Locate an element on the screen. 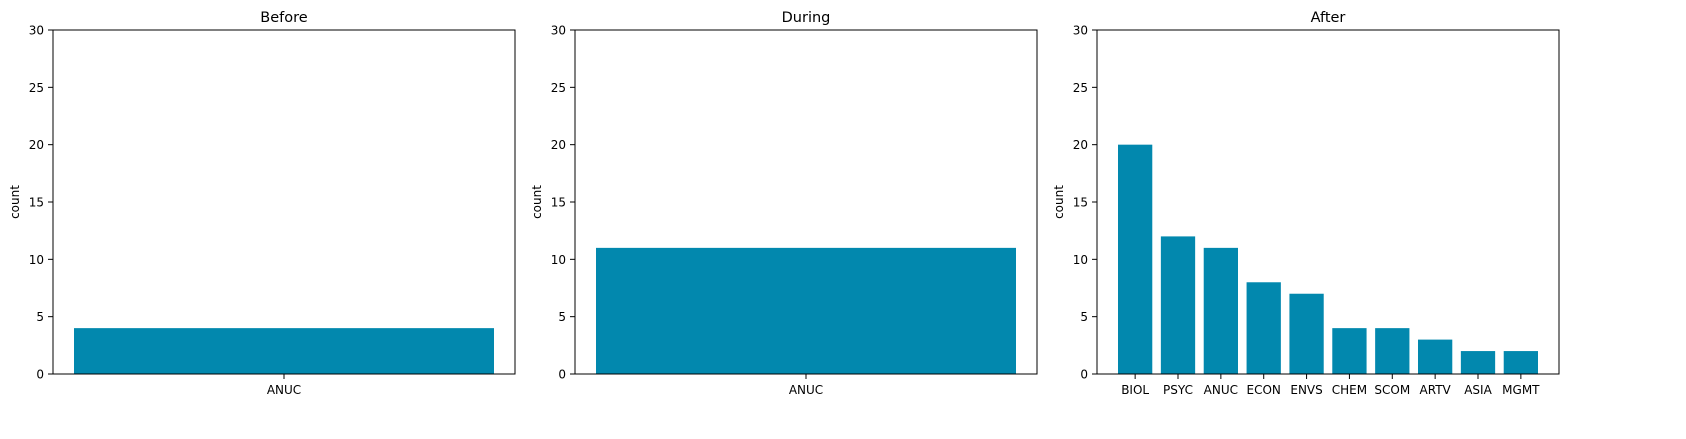  bar-mgmt is located at coordinates (1520, 362).